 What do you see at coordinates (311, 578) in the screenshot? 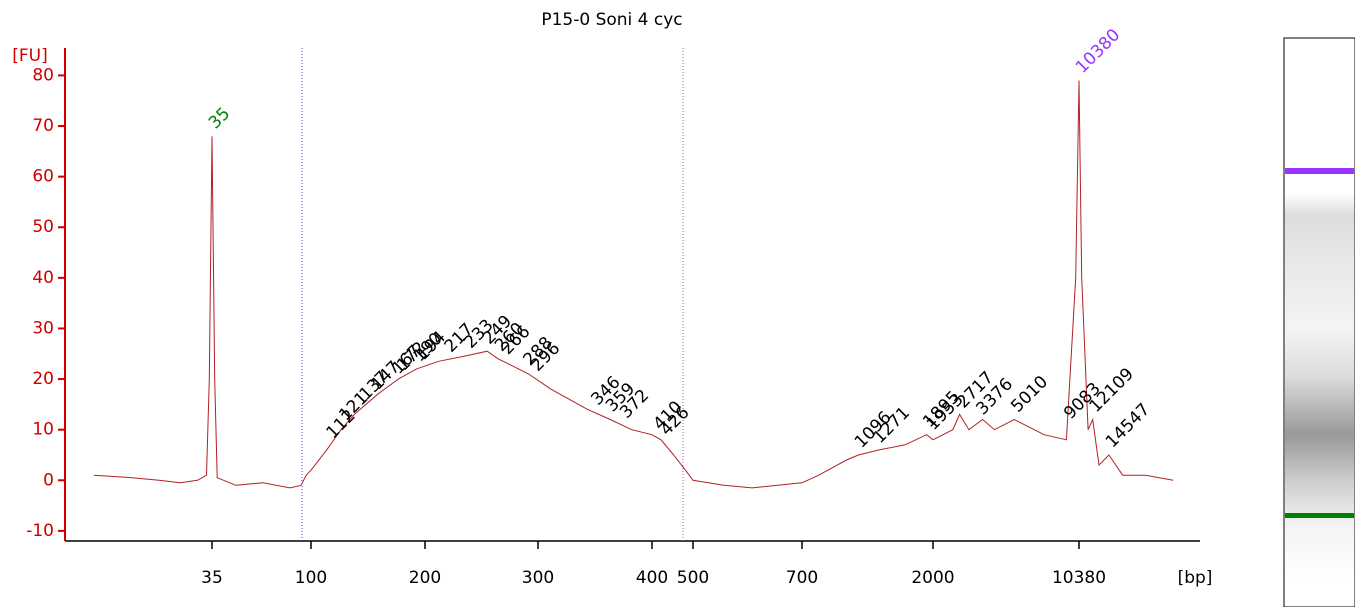
I see `x-tick-label: 100` at bounding box center [311, 578].